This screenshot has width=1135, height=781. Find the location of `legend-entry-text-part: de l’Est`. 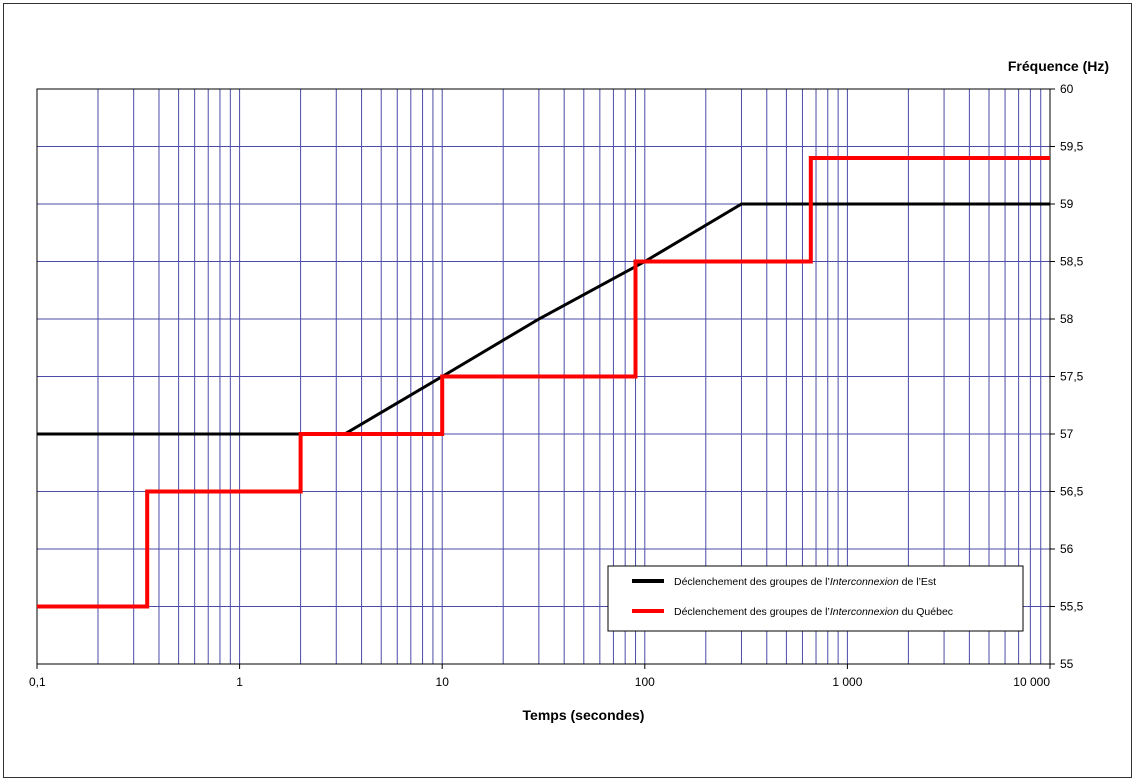

legend-entry-text-part: de l’Est is located at coordinates (917, 582).